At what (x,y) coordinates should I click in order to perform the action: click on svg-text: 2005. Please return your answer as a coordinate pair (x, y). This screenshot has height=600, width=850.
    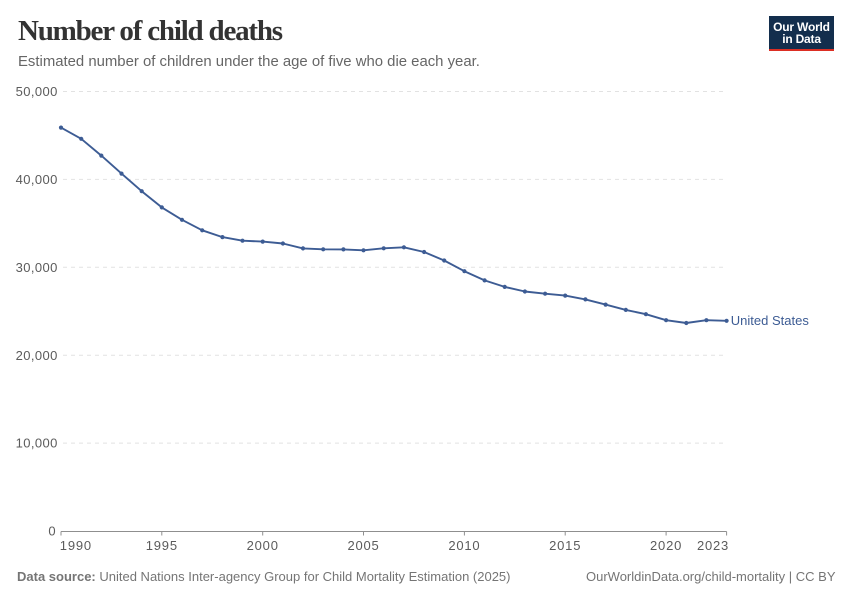
    Looking at the image, I should click on (363, 545).